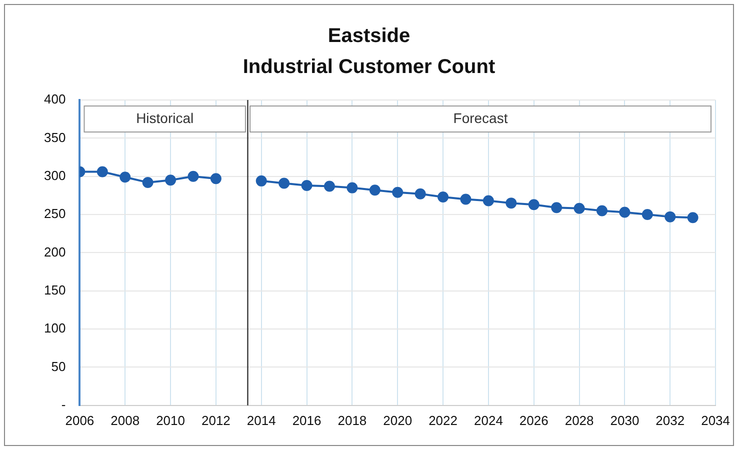 The height and width of the screenshot is (451, 738). What do you see at coordinates (480, 118) in the screenshot?
I see `band-label: Forecast` at bounding box center [480, 118].